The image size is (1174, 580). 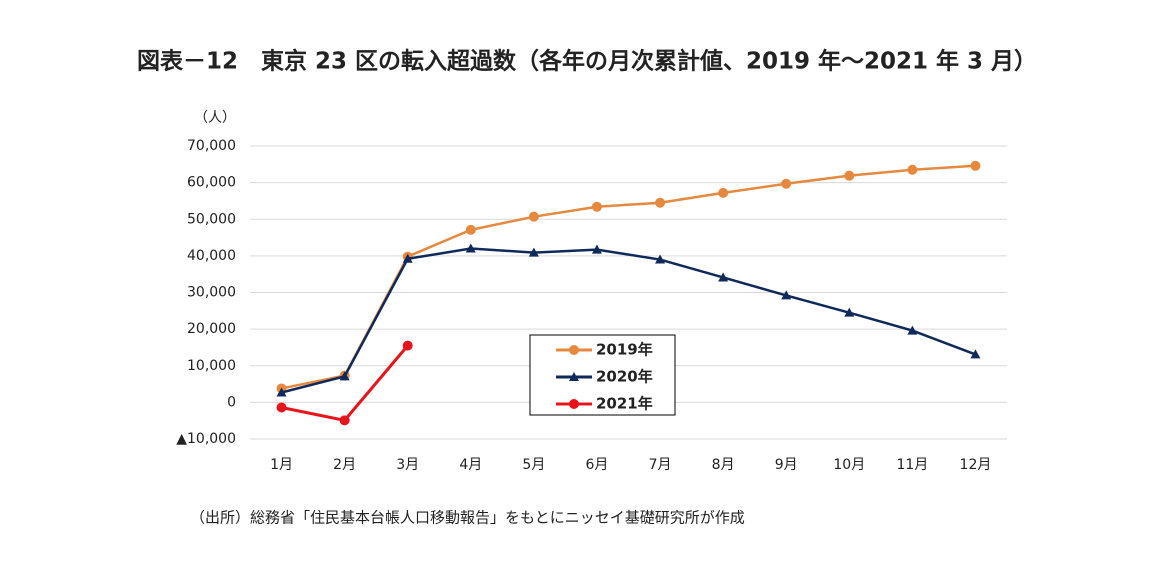 What do you see at coordinates (723, 465) in the screenshot?
I see `x-tick-label: 8月` at bounding box center [723, 465].